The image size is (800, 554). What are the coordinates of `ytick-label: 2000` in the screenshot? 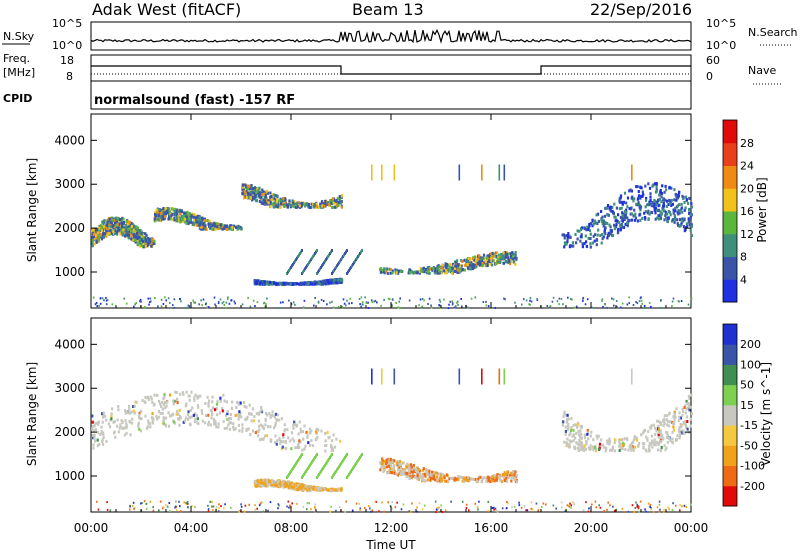 It's located at (69, 228).